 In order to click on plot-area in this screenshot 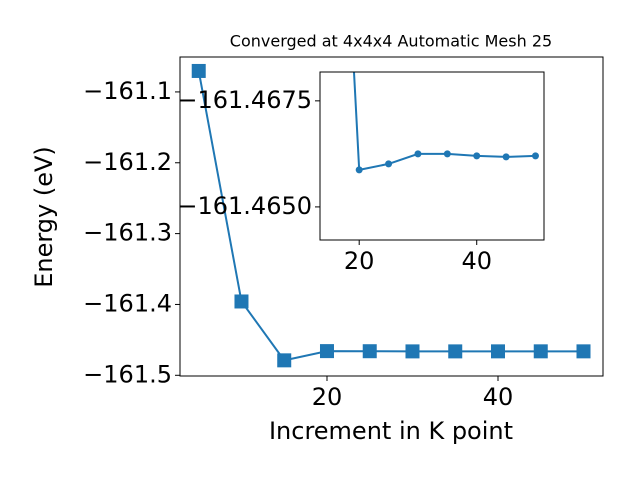, I will do `click(445, 123)`.